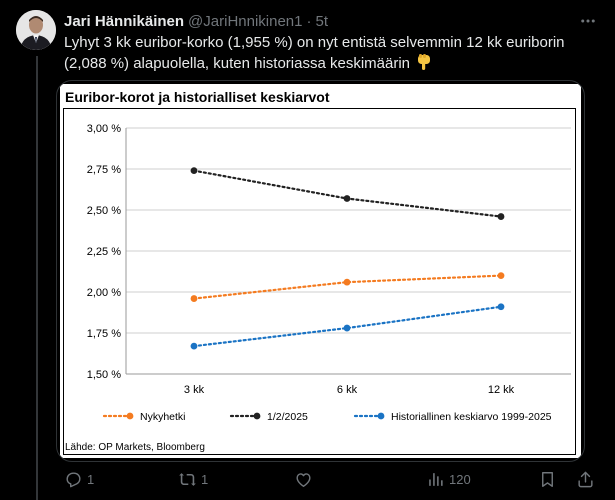  What do you see at coordinates (287, 417) in the screenshot?
I see `legend-label: 1/2/2025` at bounding box center [287, 417].